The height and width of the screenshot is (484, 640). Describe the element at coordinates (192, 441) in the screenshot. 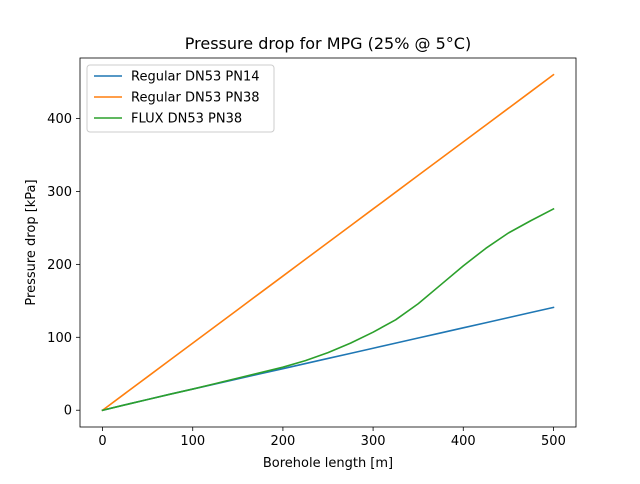

I see `x-tick-label: 100` at that location.